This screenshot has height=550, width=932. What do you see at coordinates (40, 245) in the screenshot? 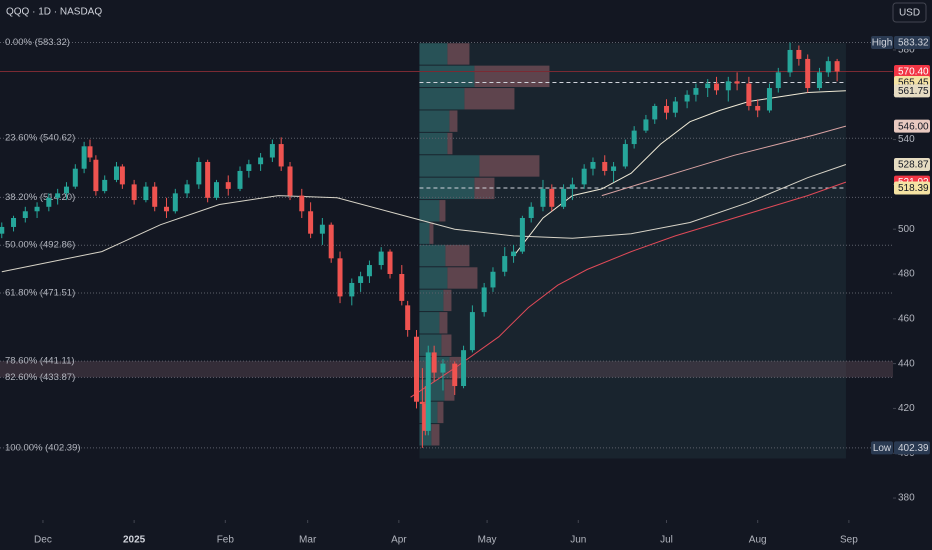
I see `fib-label: 50.00% (492.86)` at bounding box center [40, 245].